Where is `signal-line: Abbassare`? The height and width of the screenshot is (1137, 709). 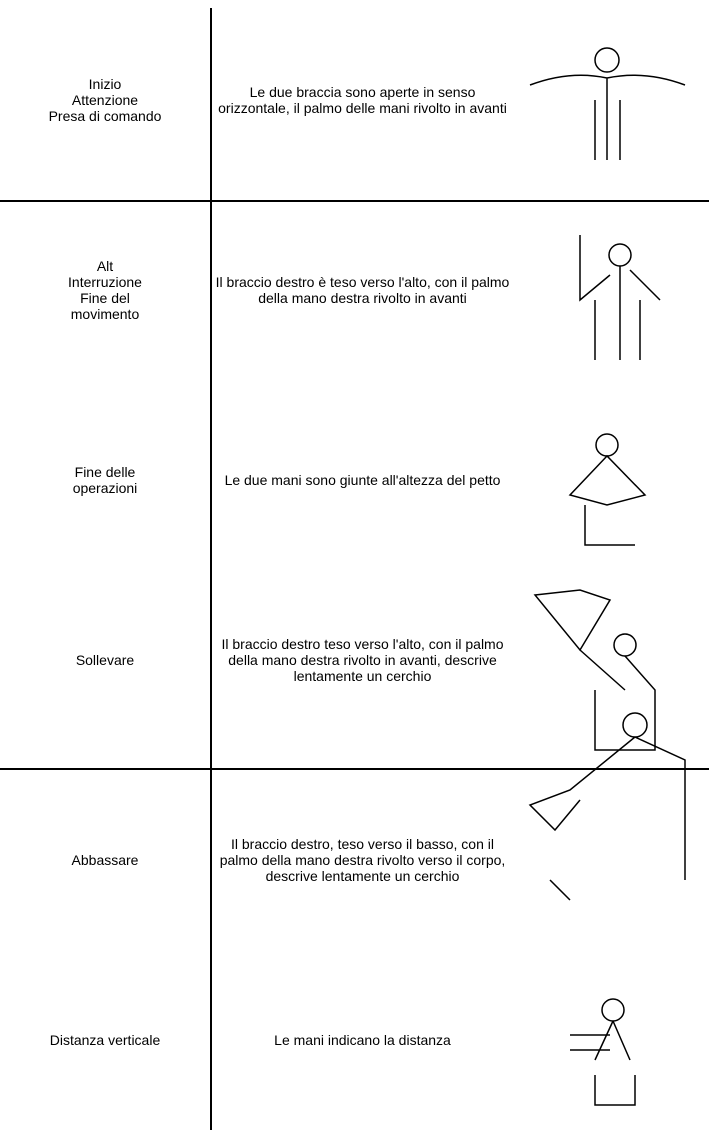 signal-line: Abbassare is located at coordinates (105, 860).